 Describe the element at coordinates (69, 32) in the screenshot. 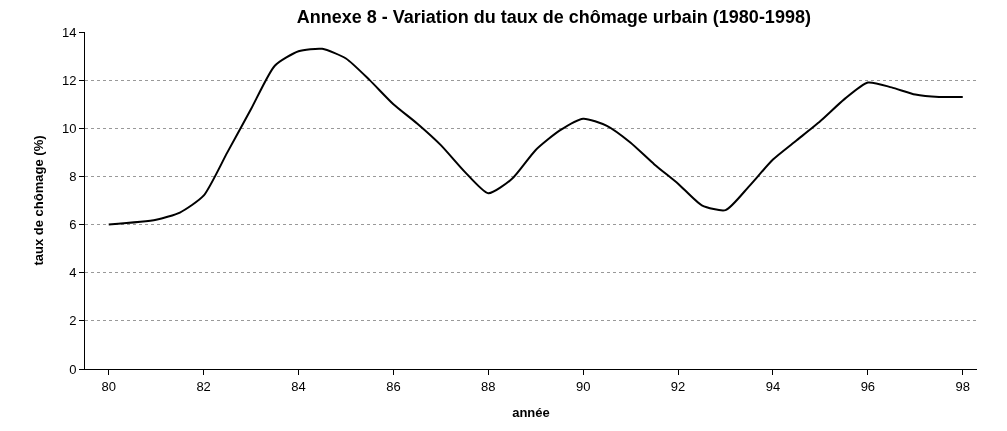

I see `y-tick-label: 14` at that location.